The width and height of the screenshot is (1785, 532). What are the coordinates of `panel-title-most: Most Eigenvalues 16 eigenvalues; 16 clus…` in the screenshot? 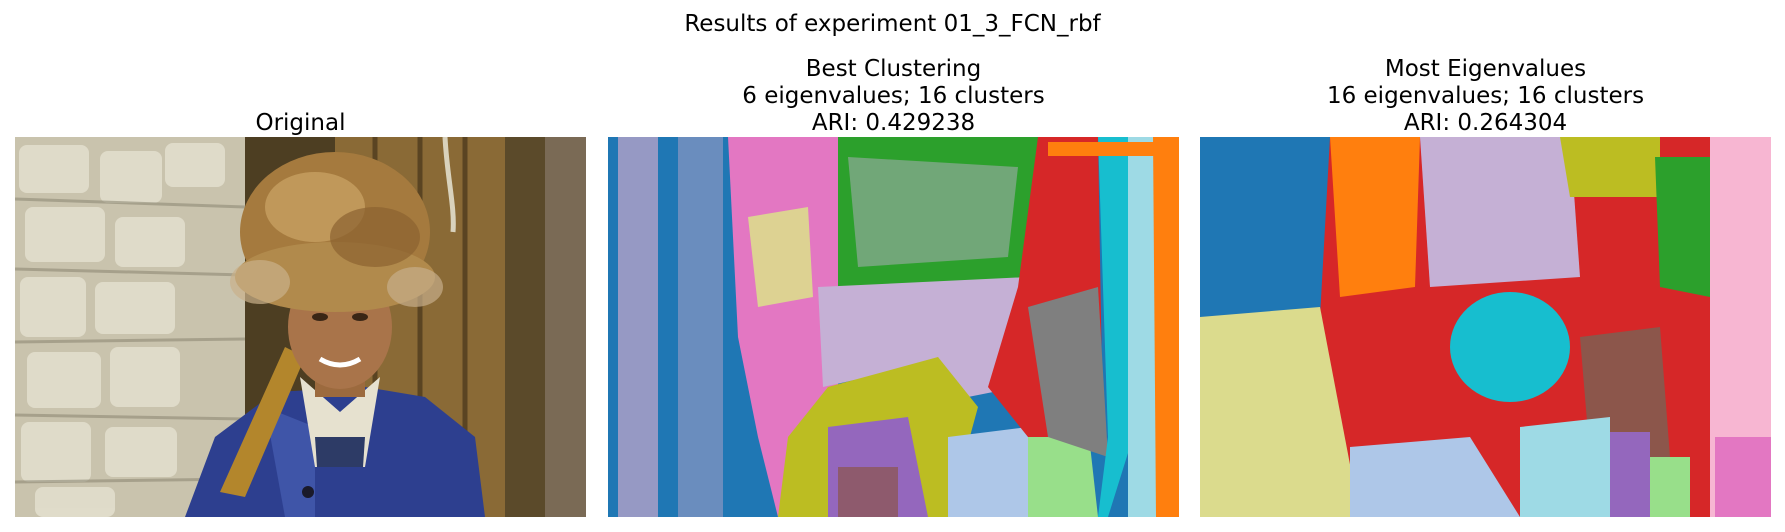 It's located at (1485, 96).